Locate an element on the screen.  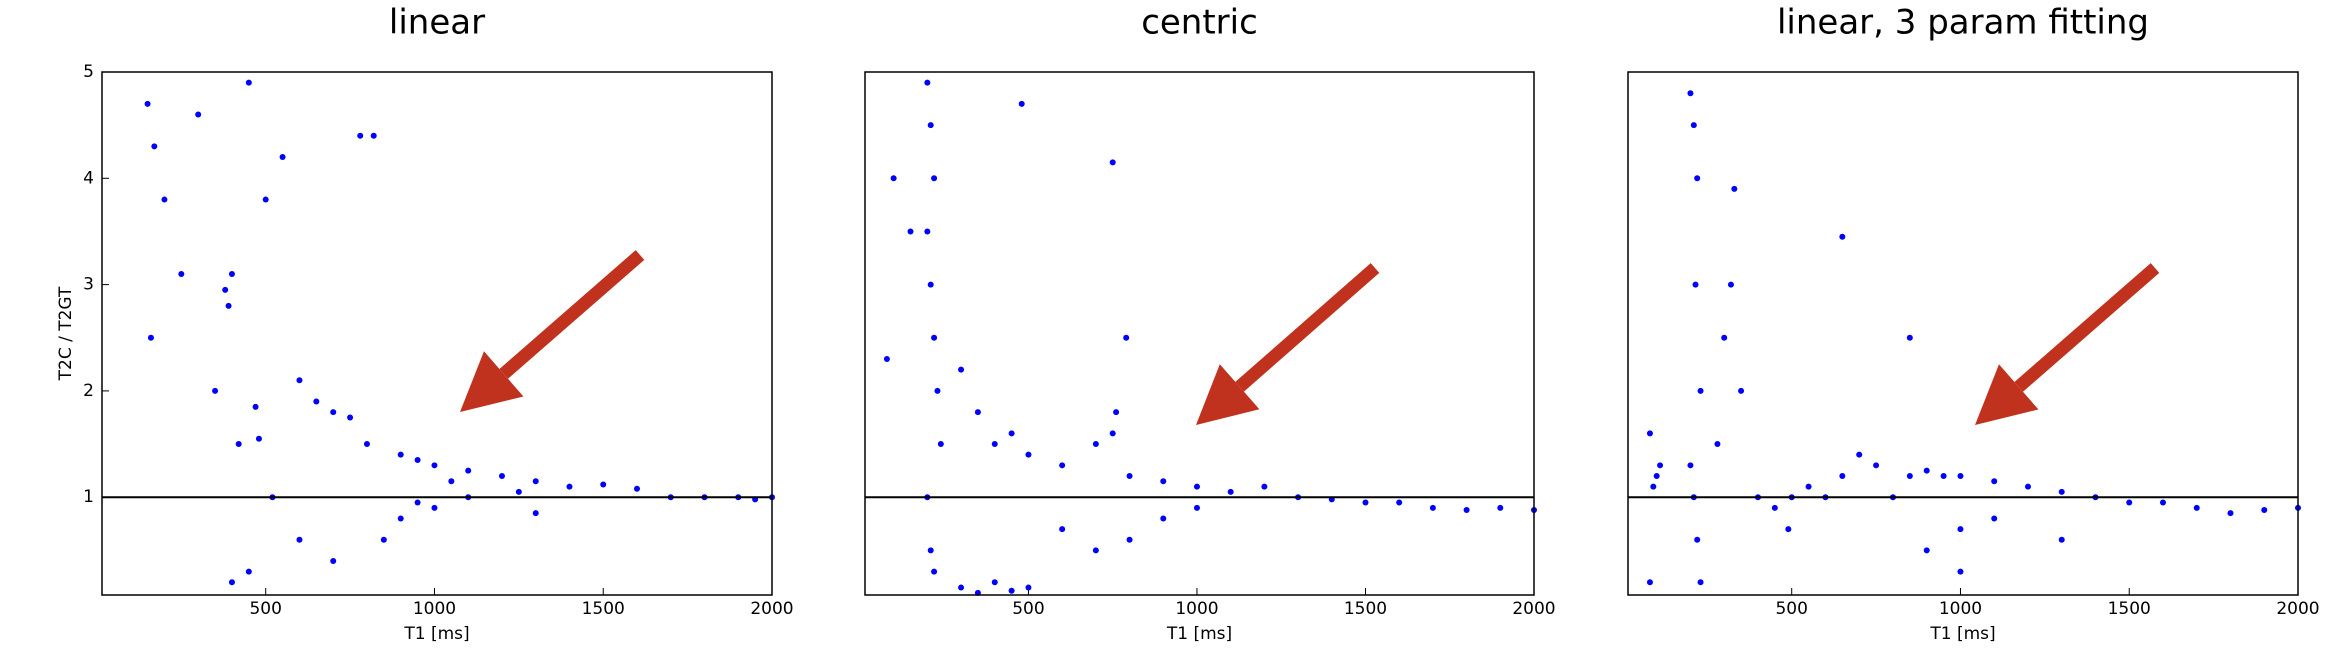
arrow-head is located at coordinates (1228, 394).